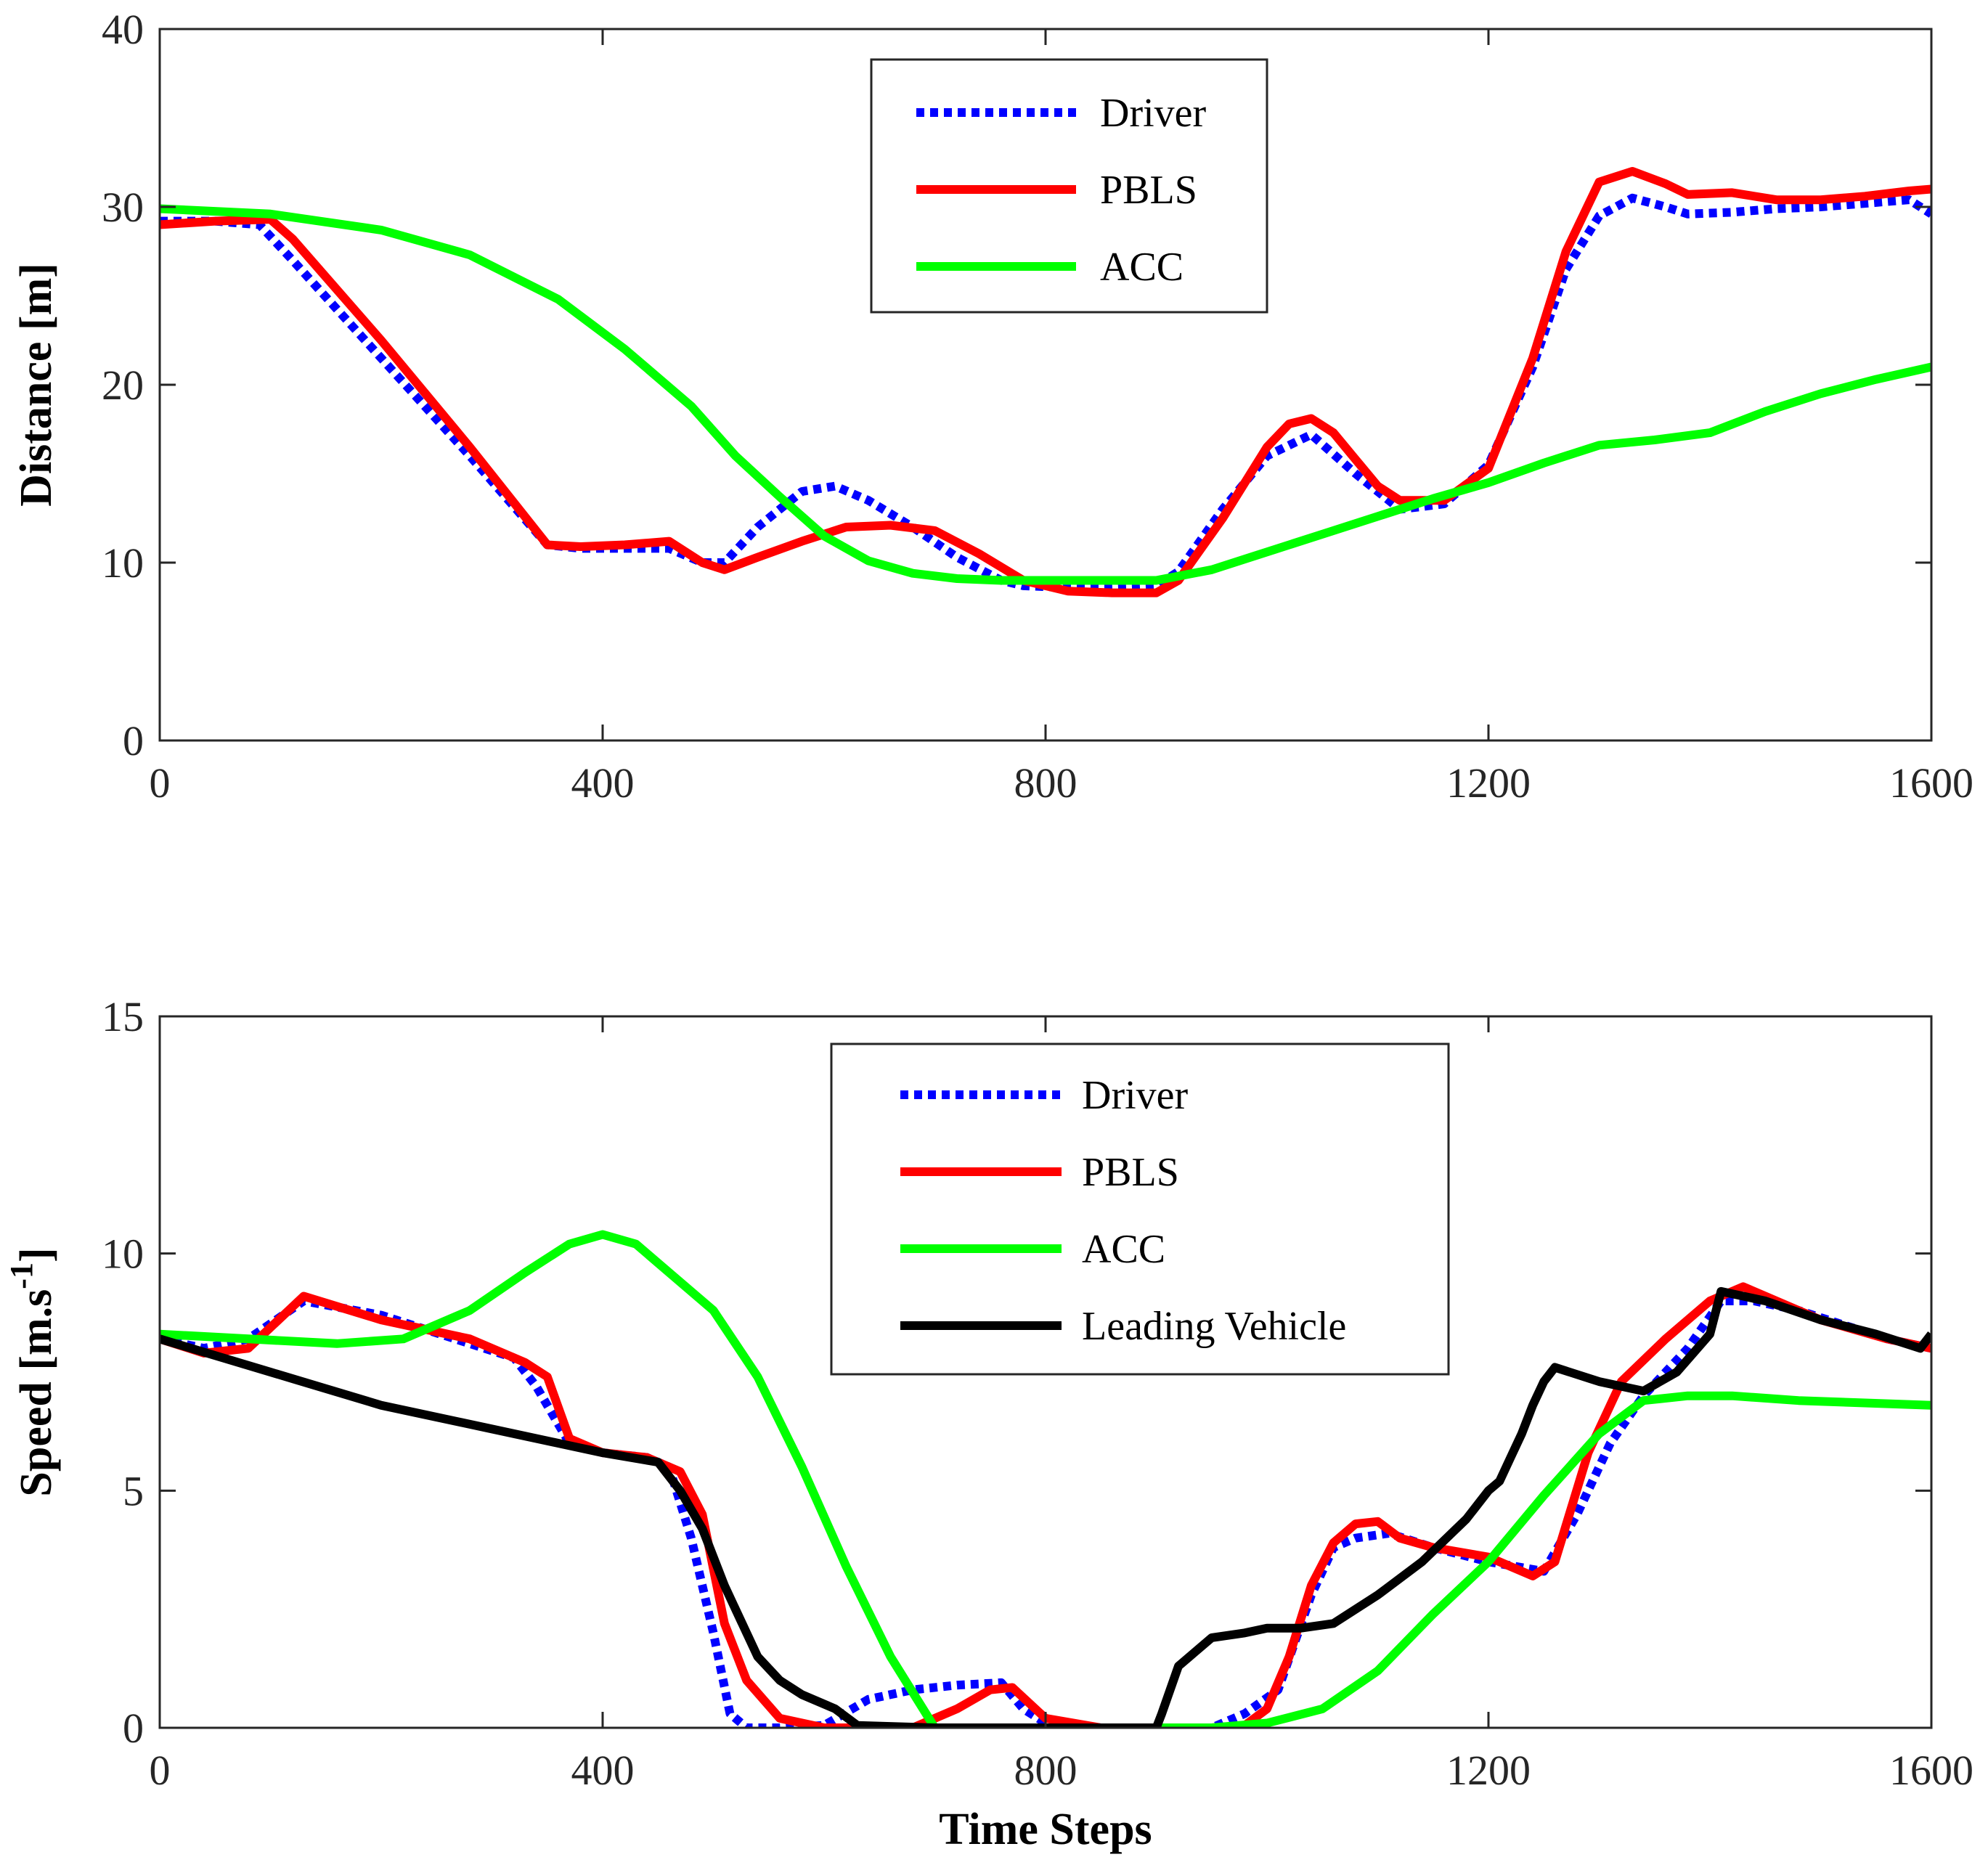 The width and height of the screenshot is (1988, 1873). I want to click on y-tick-label: 40, so click(123, 29).